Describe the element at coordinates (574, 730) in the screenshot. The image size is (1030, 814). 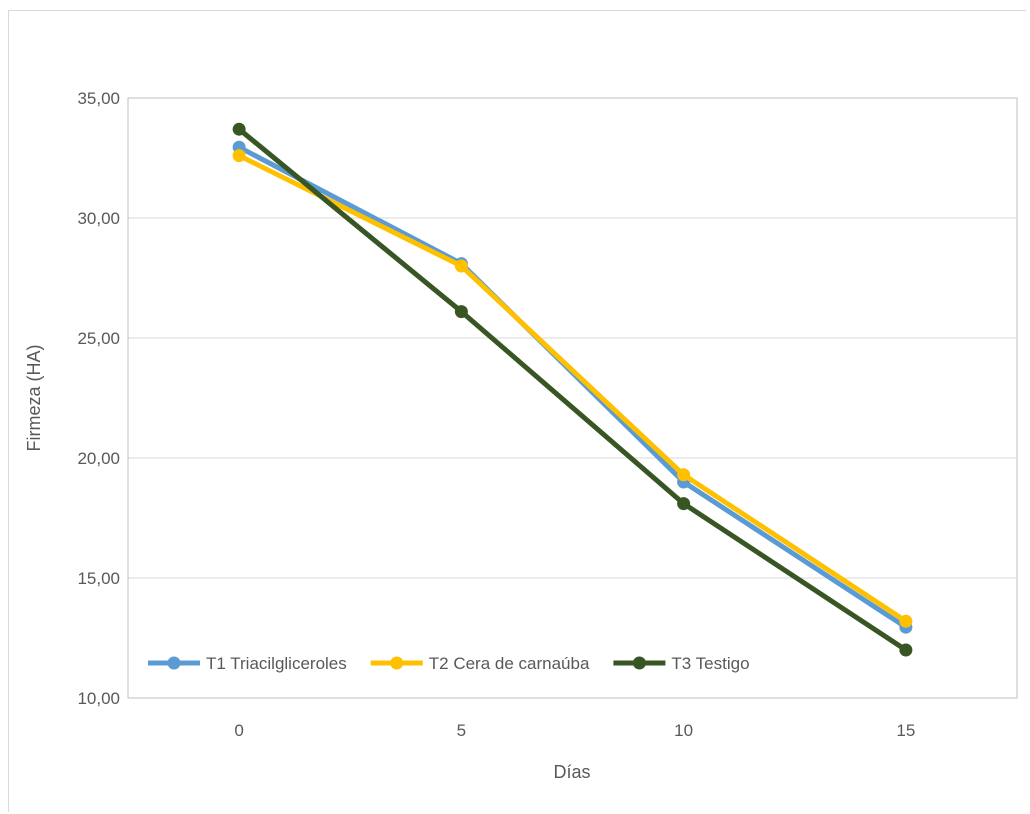
I see `x-axis-ticks: 0 5 10 15` at that location.